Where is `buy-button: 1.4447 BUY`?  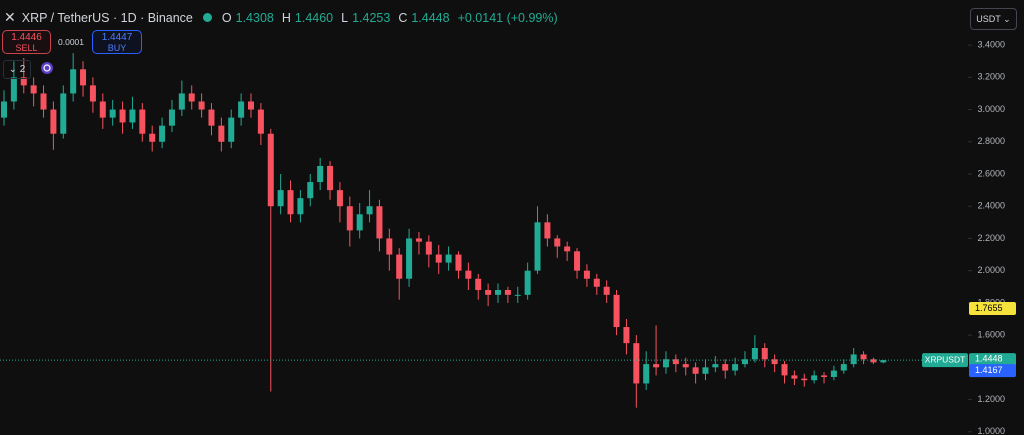 buy-button: 1.4447 BUY is located at coordinates (117, 42).